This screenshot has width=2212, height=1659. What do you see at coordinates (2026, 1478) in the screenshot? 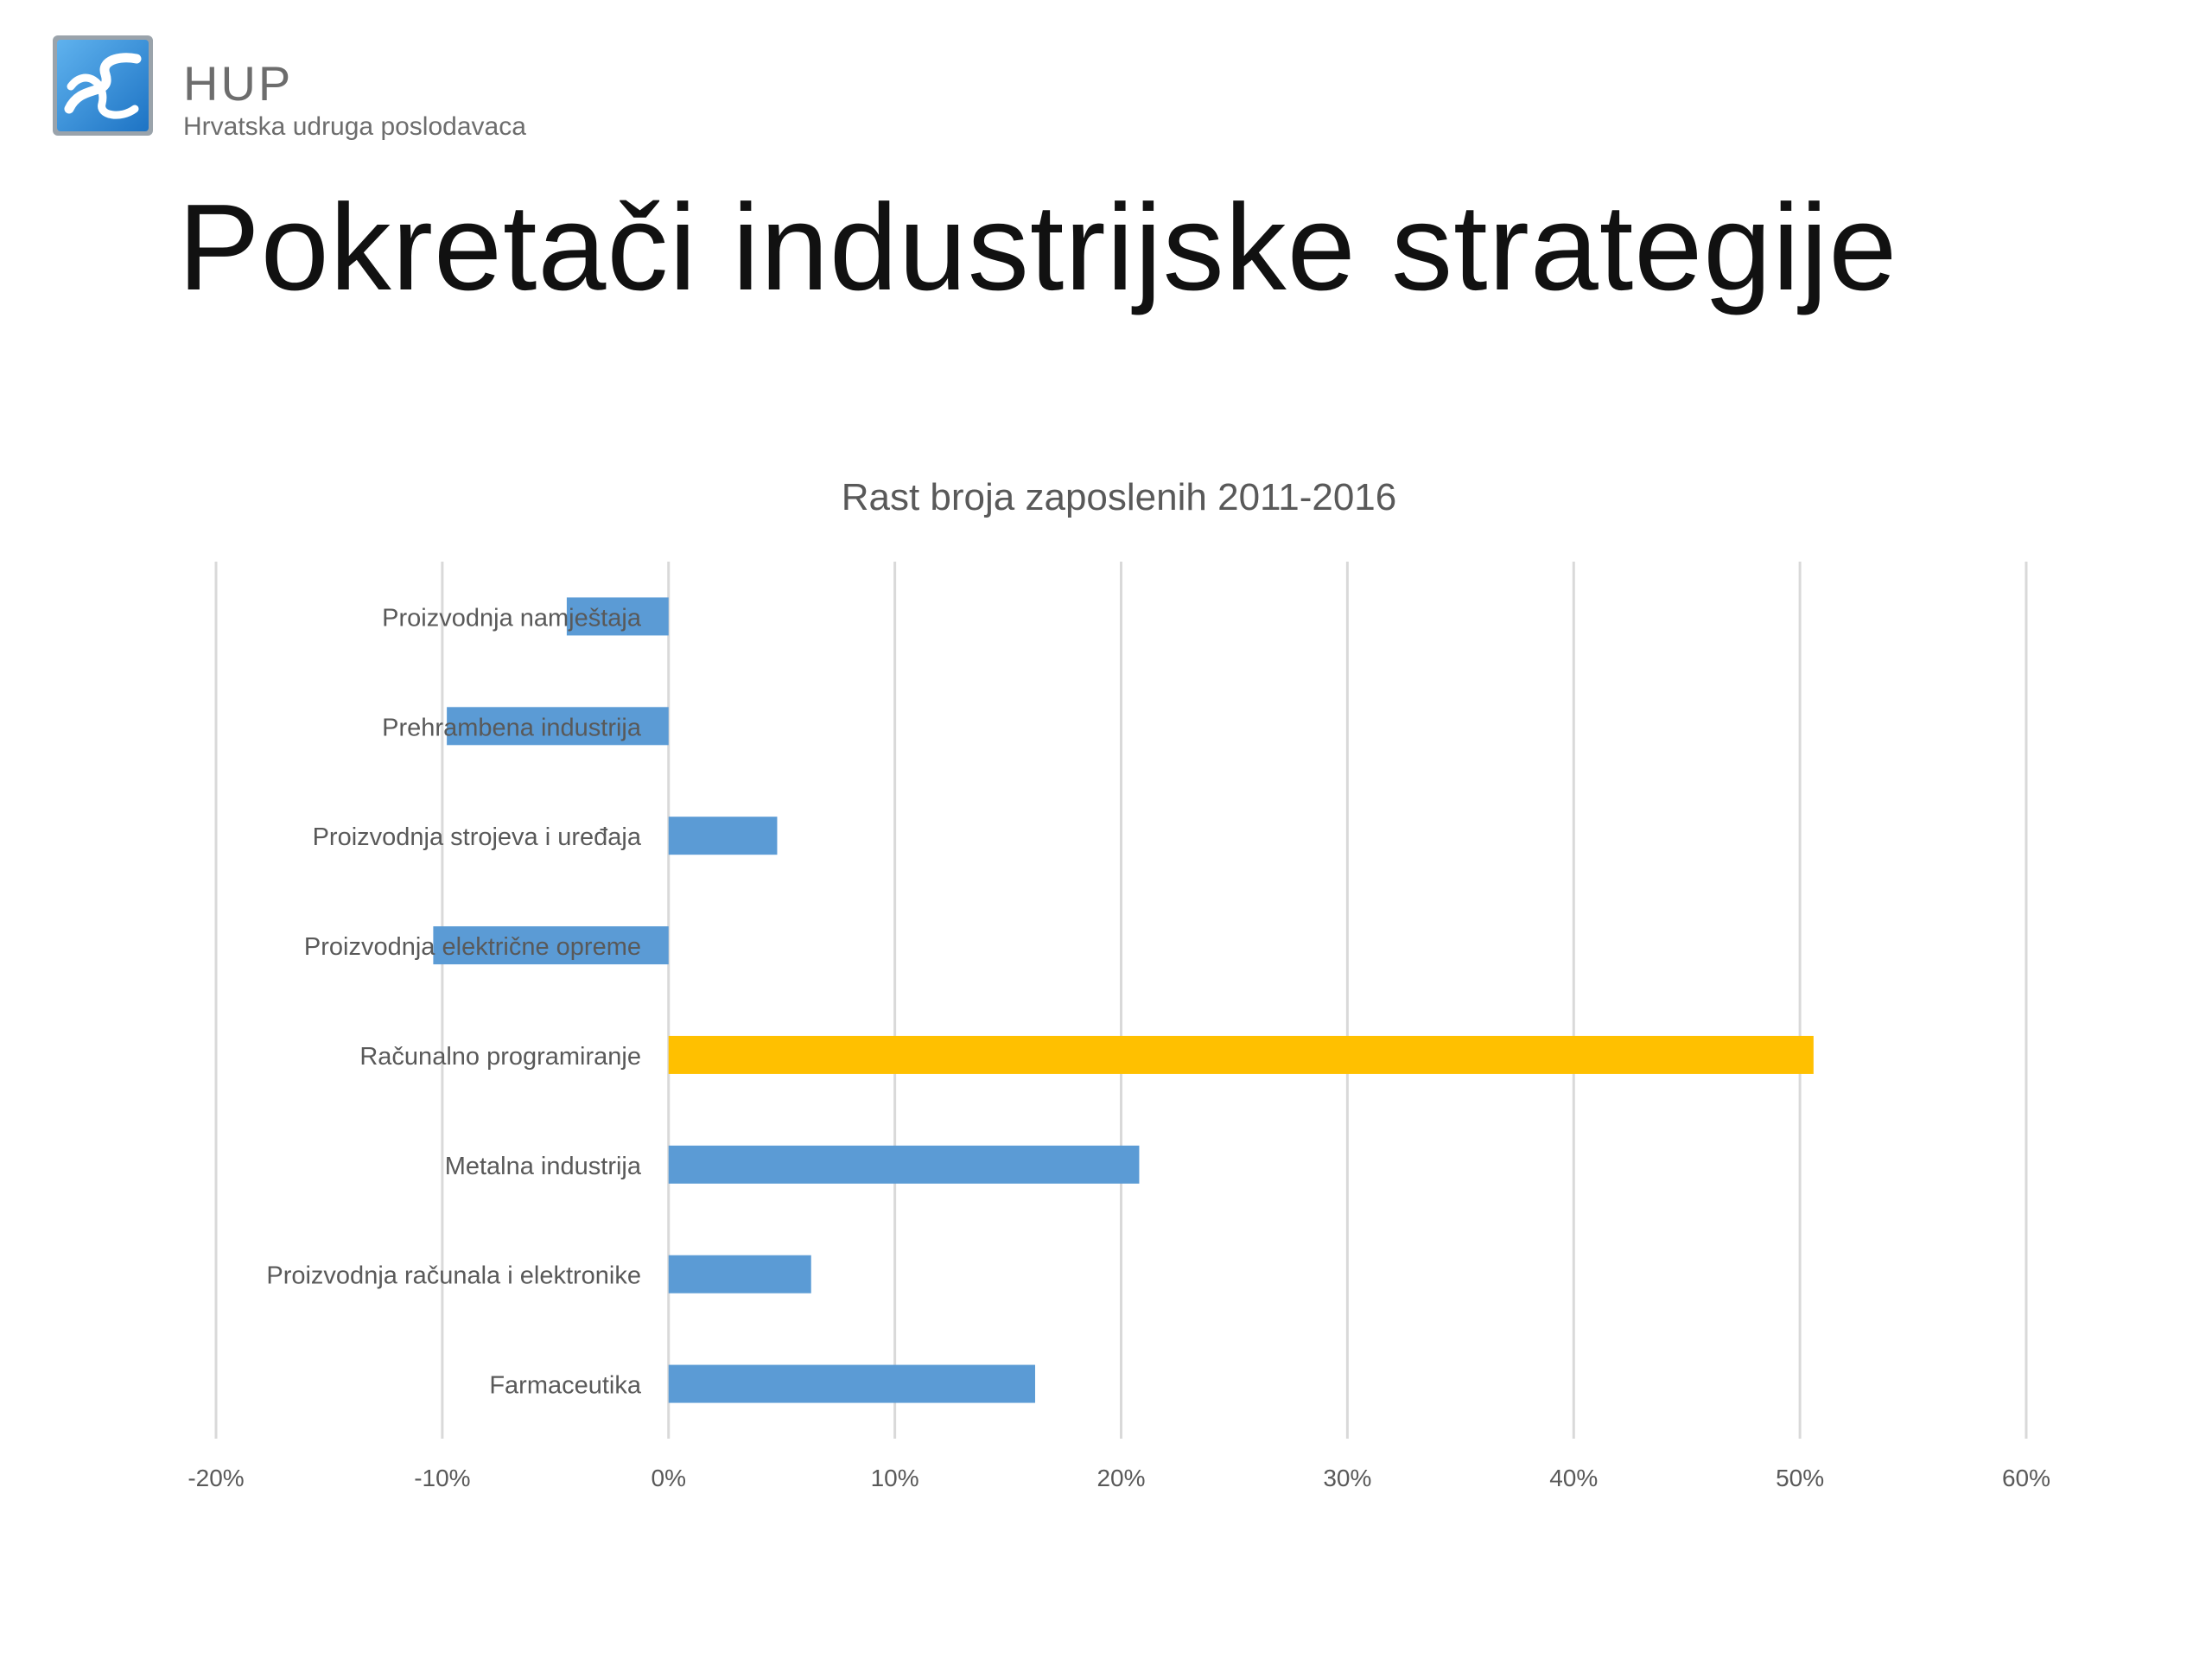
I see `x-tick-label: 60%` at bounding box center [2026, 1478].